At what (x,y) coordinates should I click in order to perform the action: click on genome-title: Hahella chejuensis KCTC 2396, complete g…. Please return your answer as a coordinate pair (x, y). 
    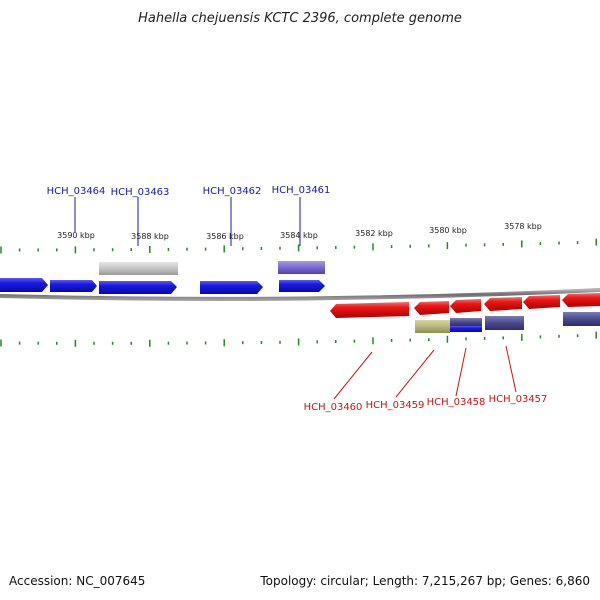
    Looking at the image, I should click on (300, 18).